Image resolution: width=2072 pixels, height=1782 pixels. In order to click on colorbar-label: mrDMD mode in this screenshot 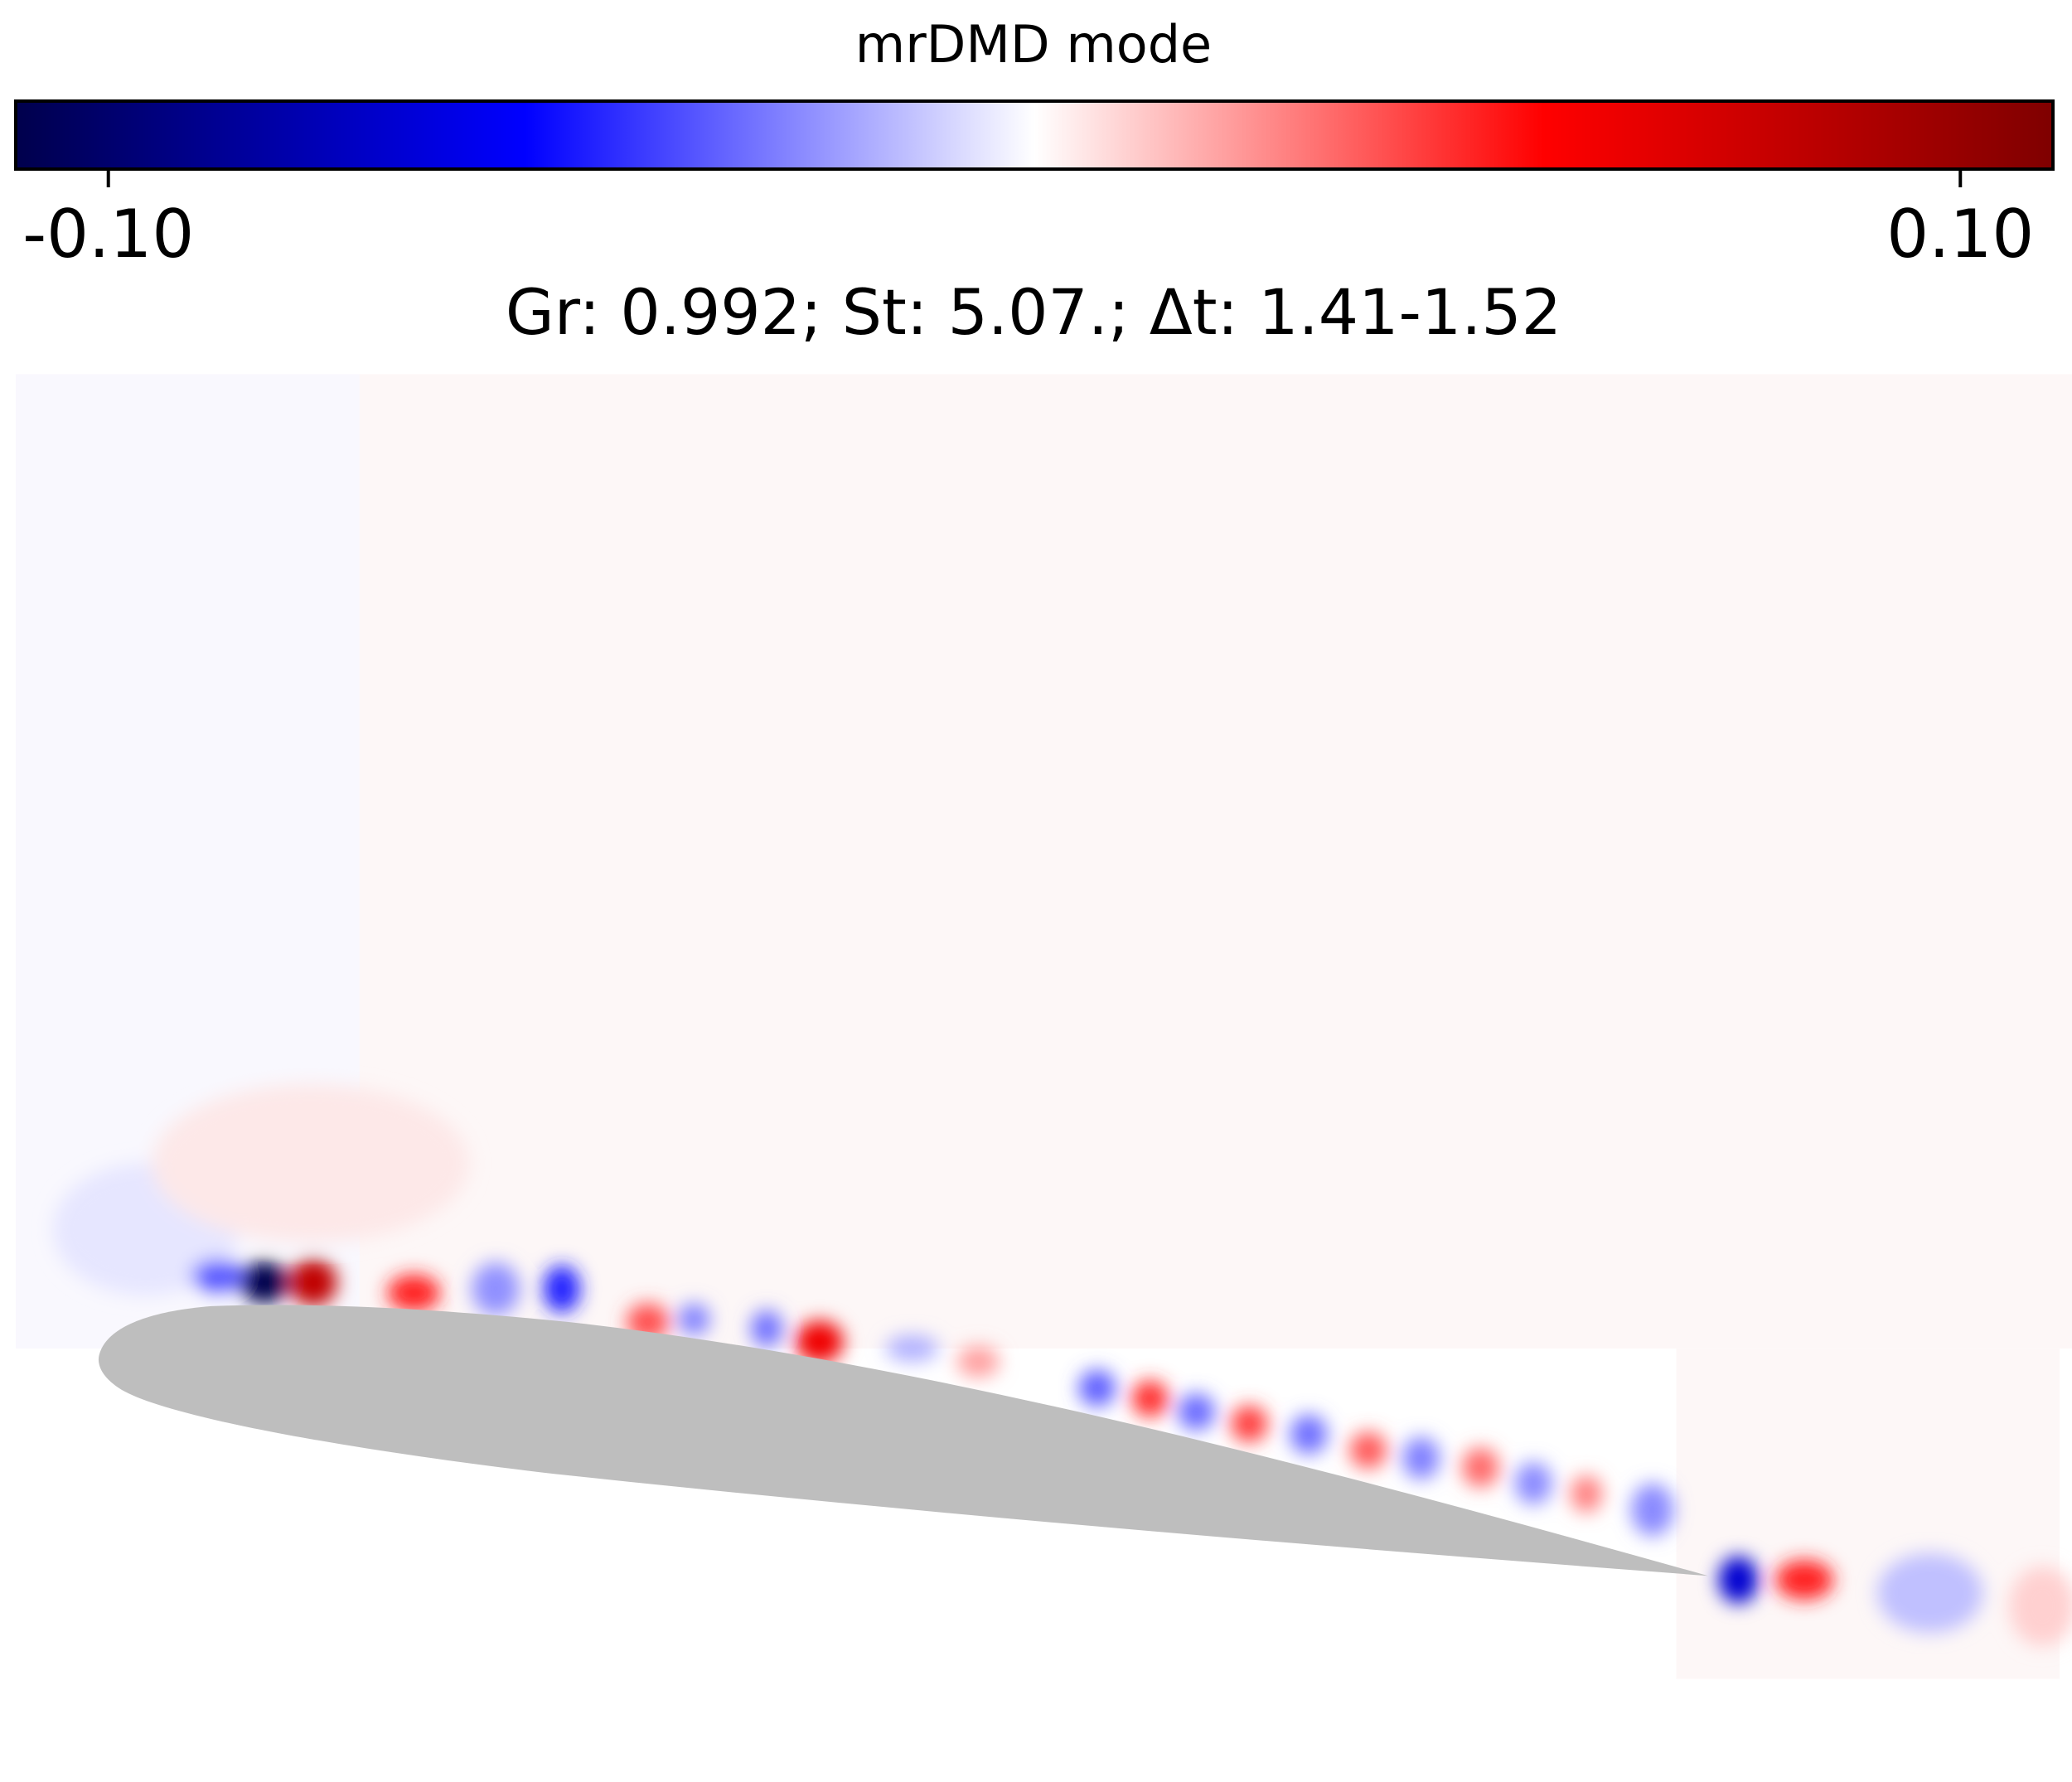, I will do `click(1033, 44)`.